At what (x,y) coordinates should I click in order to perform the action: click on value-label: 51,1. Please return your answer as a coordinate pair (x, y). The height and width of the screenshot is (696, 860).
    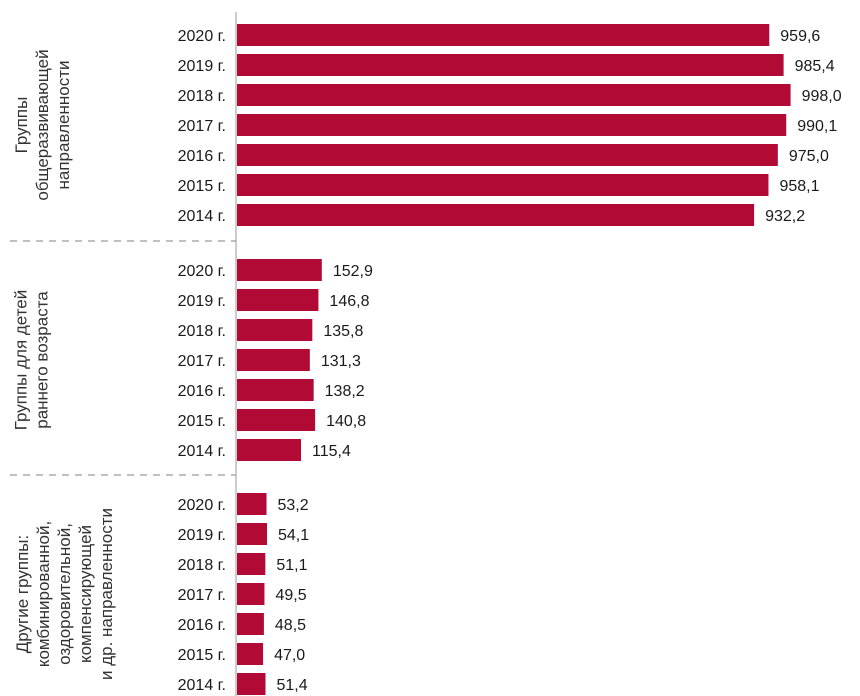
    Looking at the image, I should click on (291, 565).